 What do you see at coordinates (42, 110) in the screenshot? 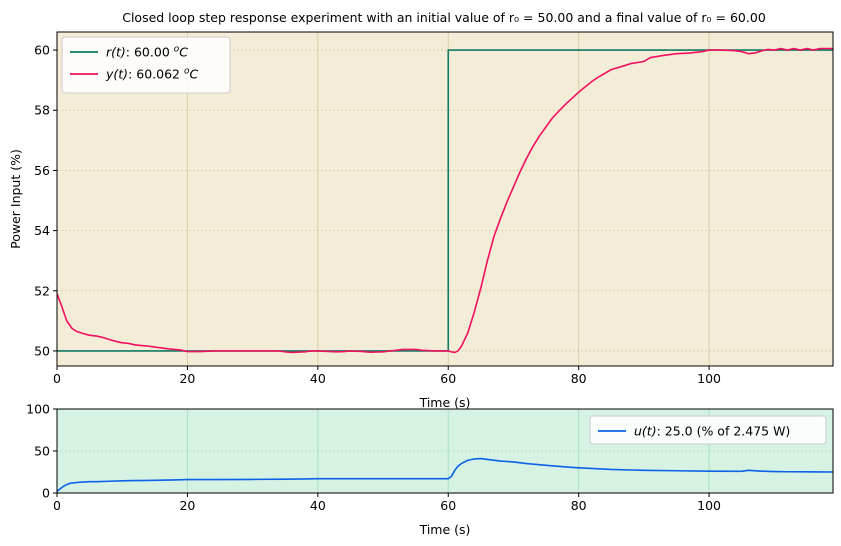
I see `y-tick-label: 58` at bounding box center [42, 110].